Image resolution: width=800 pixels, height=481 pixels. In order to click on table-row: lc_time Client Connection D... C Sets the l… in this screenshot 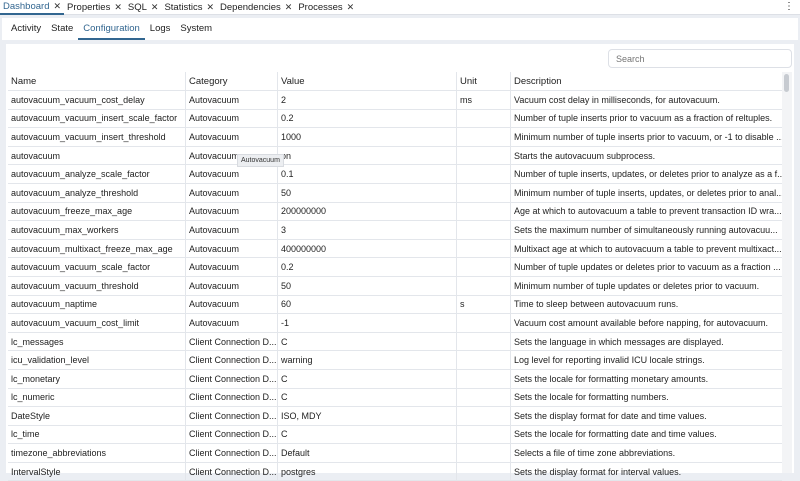, I will do `click(395, 435)`.